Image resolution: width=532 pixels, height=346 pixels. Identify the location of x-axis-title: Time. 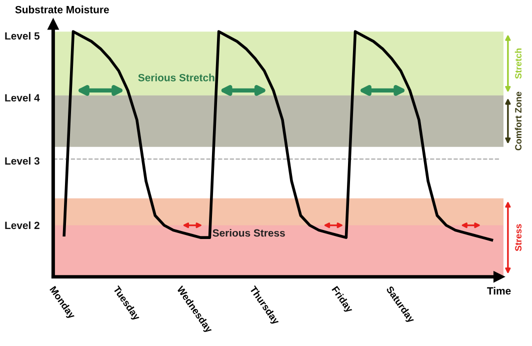
(499, 290).